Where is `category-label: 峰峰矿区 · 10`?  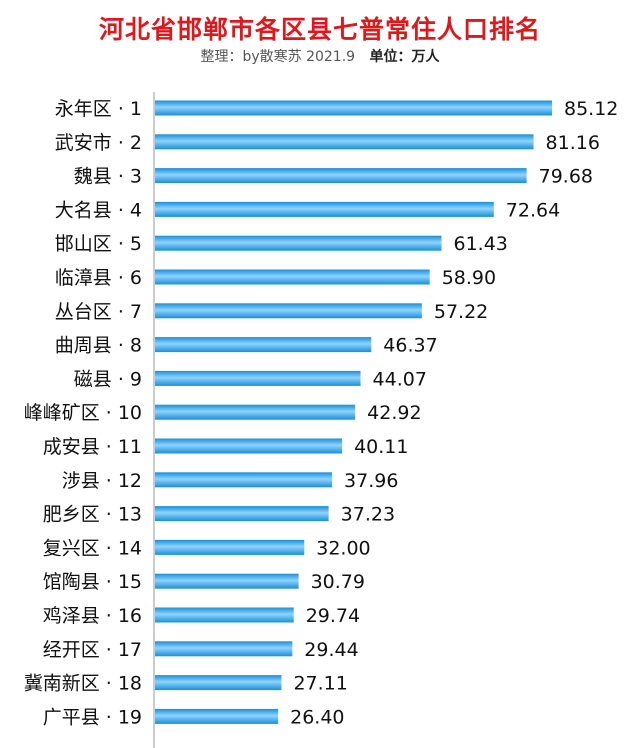
category-label: 峰峰矿区 · 10 is located at coordinates (83, 413).